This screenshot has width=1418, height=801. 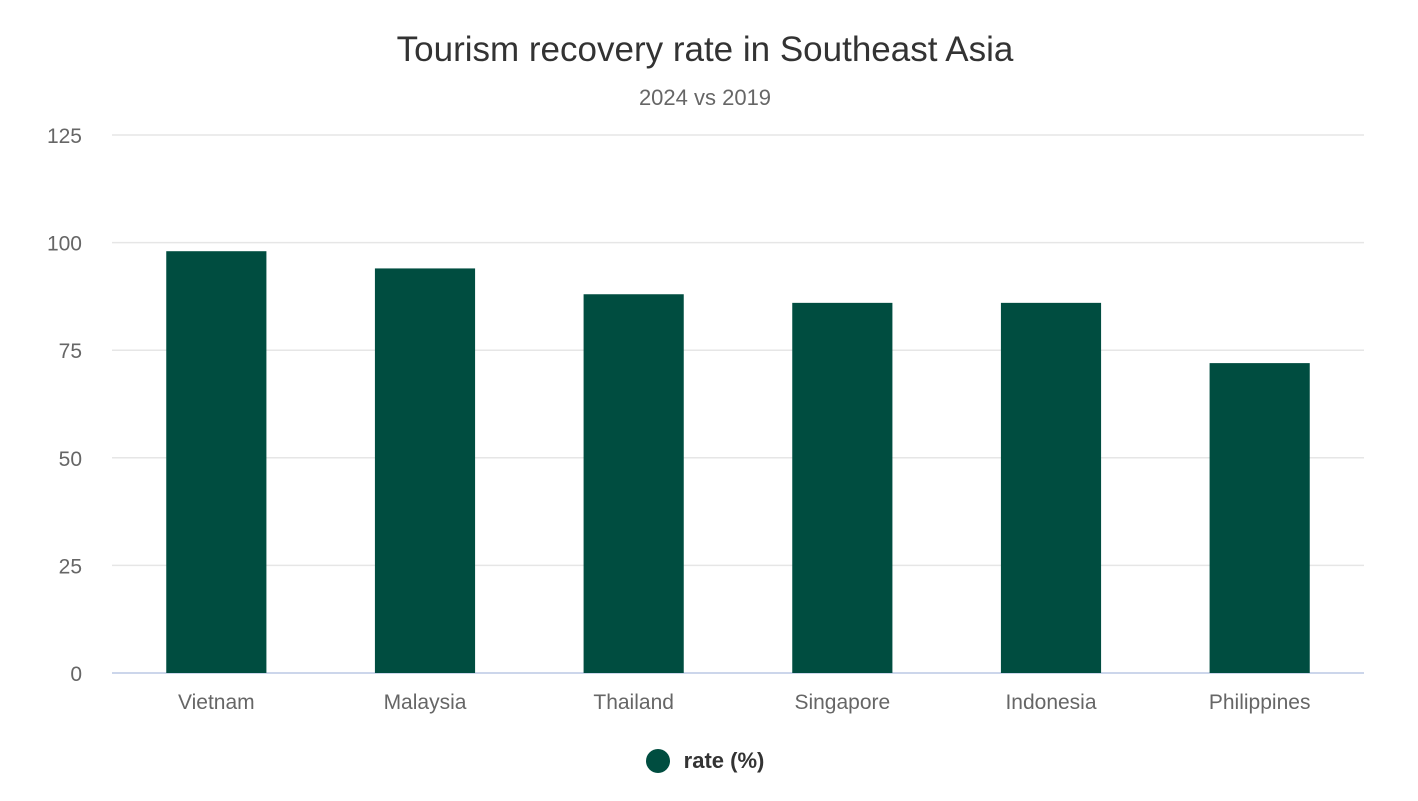 I want to click on legend-item: rate (%), so click(x=705, y=761).